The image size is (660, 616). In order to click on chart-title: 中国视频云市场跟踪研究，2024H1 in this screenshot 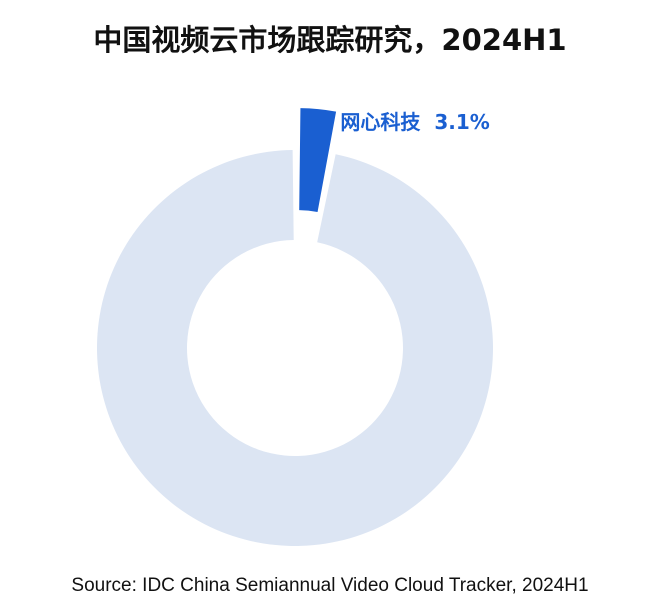, I will do `click(329, 40)`.